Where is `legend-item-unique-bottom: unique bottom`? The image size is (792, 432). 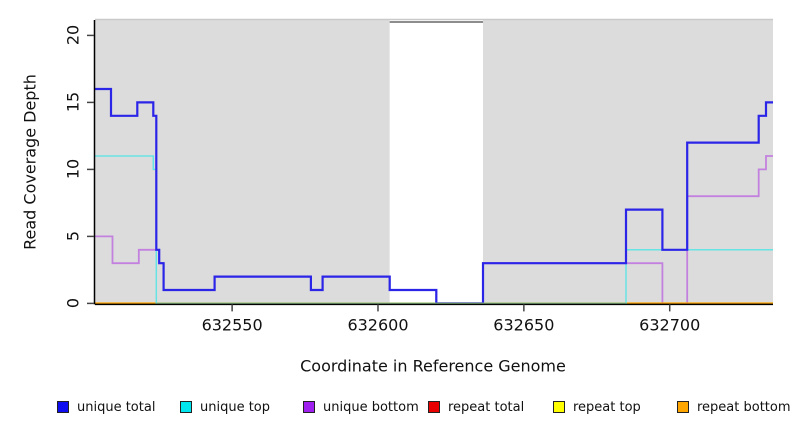 legend-item-unique-bottom: unique bottom is located at coordinates (361, 407).